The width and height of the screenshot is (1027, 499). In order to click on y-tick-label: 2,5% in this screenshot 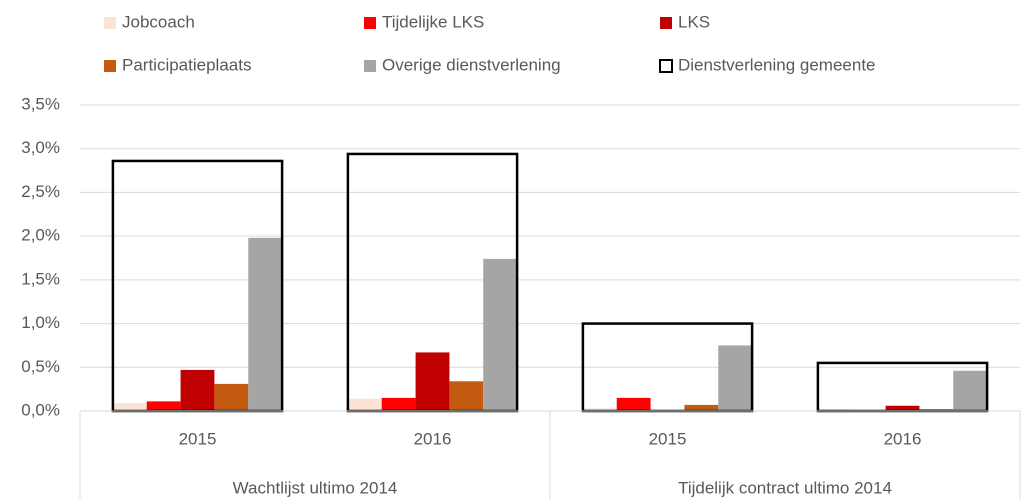, I will do `click(40, 191)`.